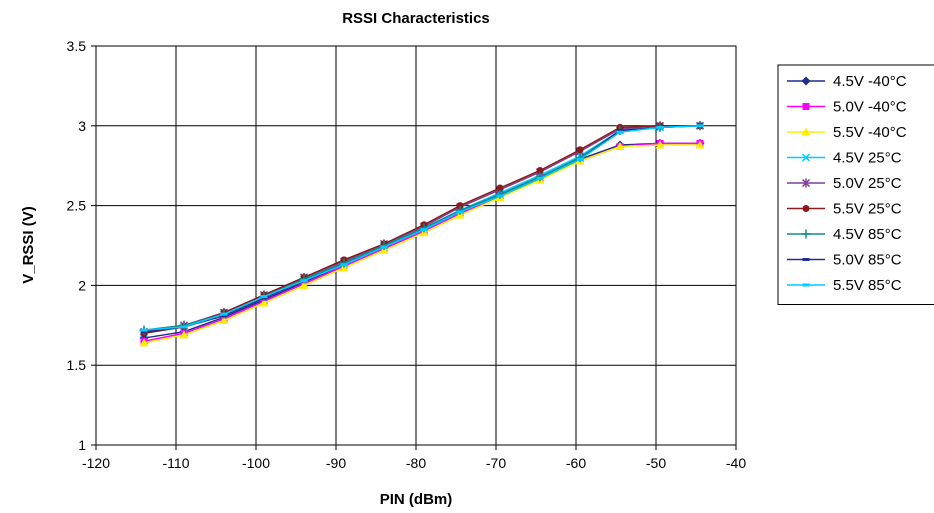  What do you see at coordinates (77, 365) in the screenshot?
I see `y-tick-label: 1.5` at bounding box center [77, 365].